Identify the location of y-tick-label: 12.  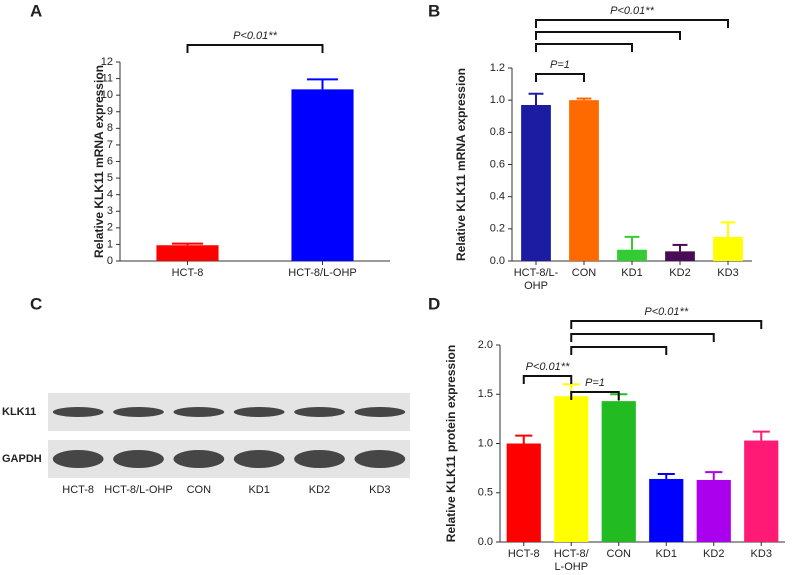
(107, 62).